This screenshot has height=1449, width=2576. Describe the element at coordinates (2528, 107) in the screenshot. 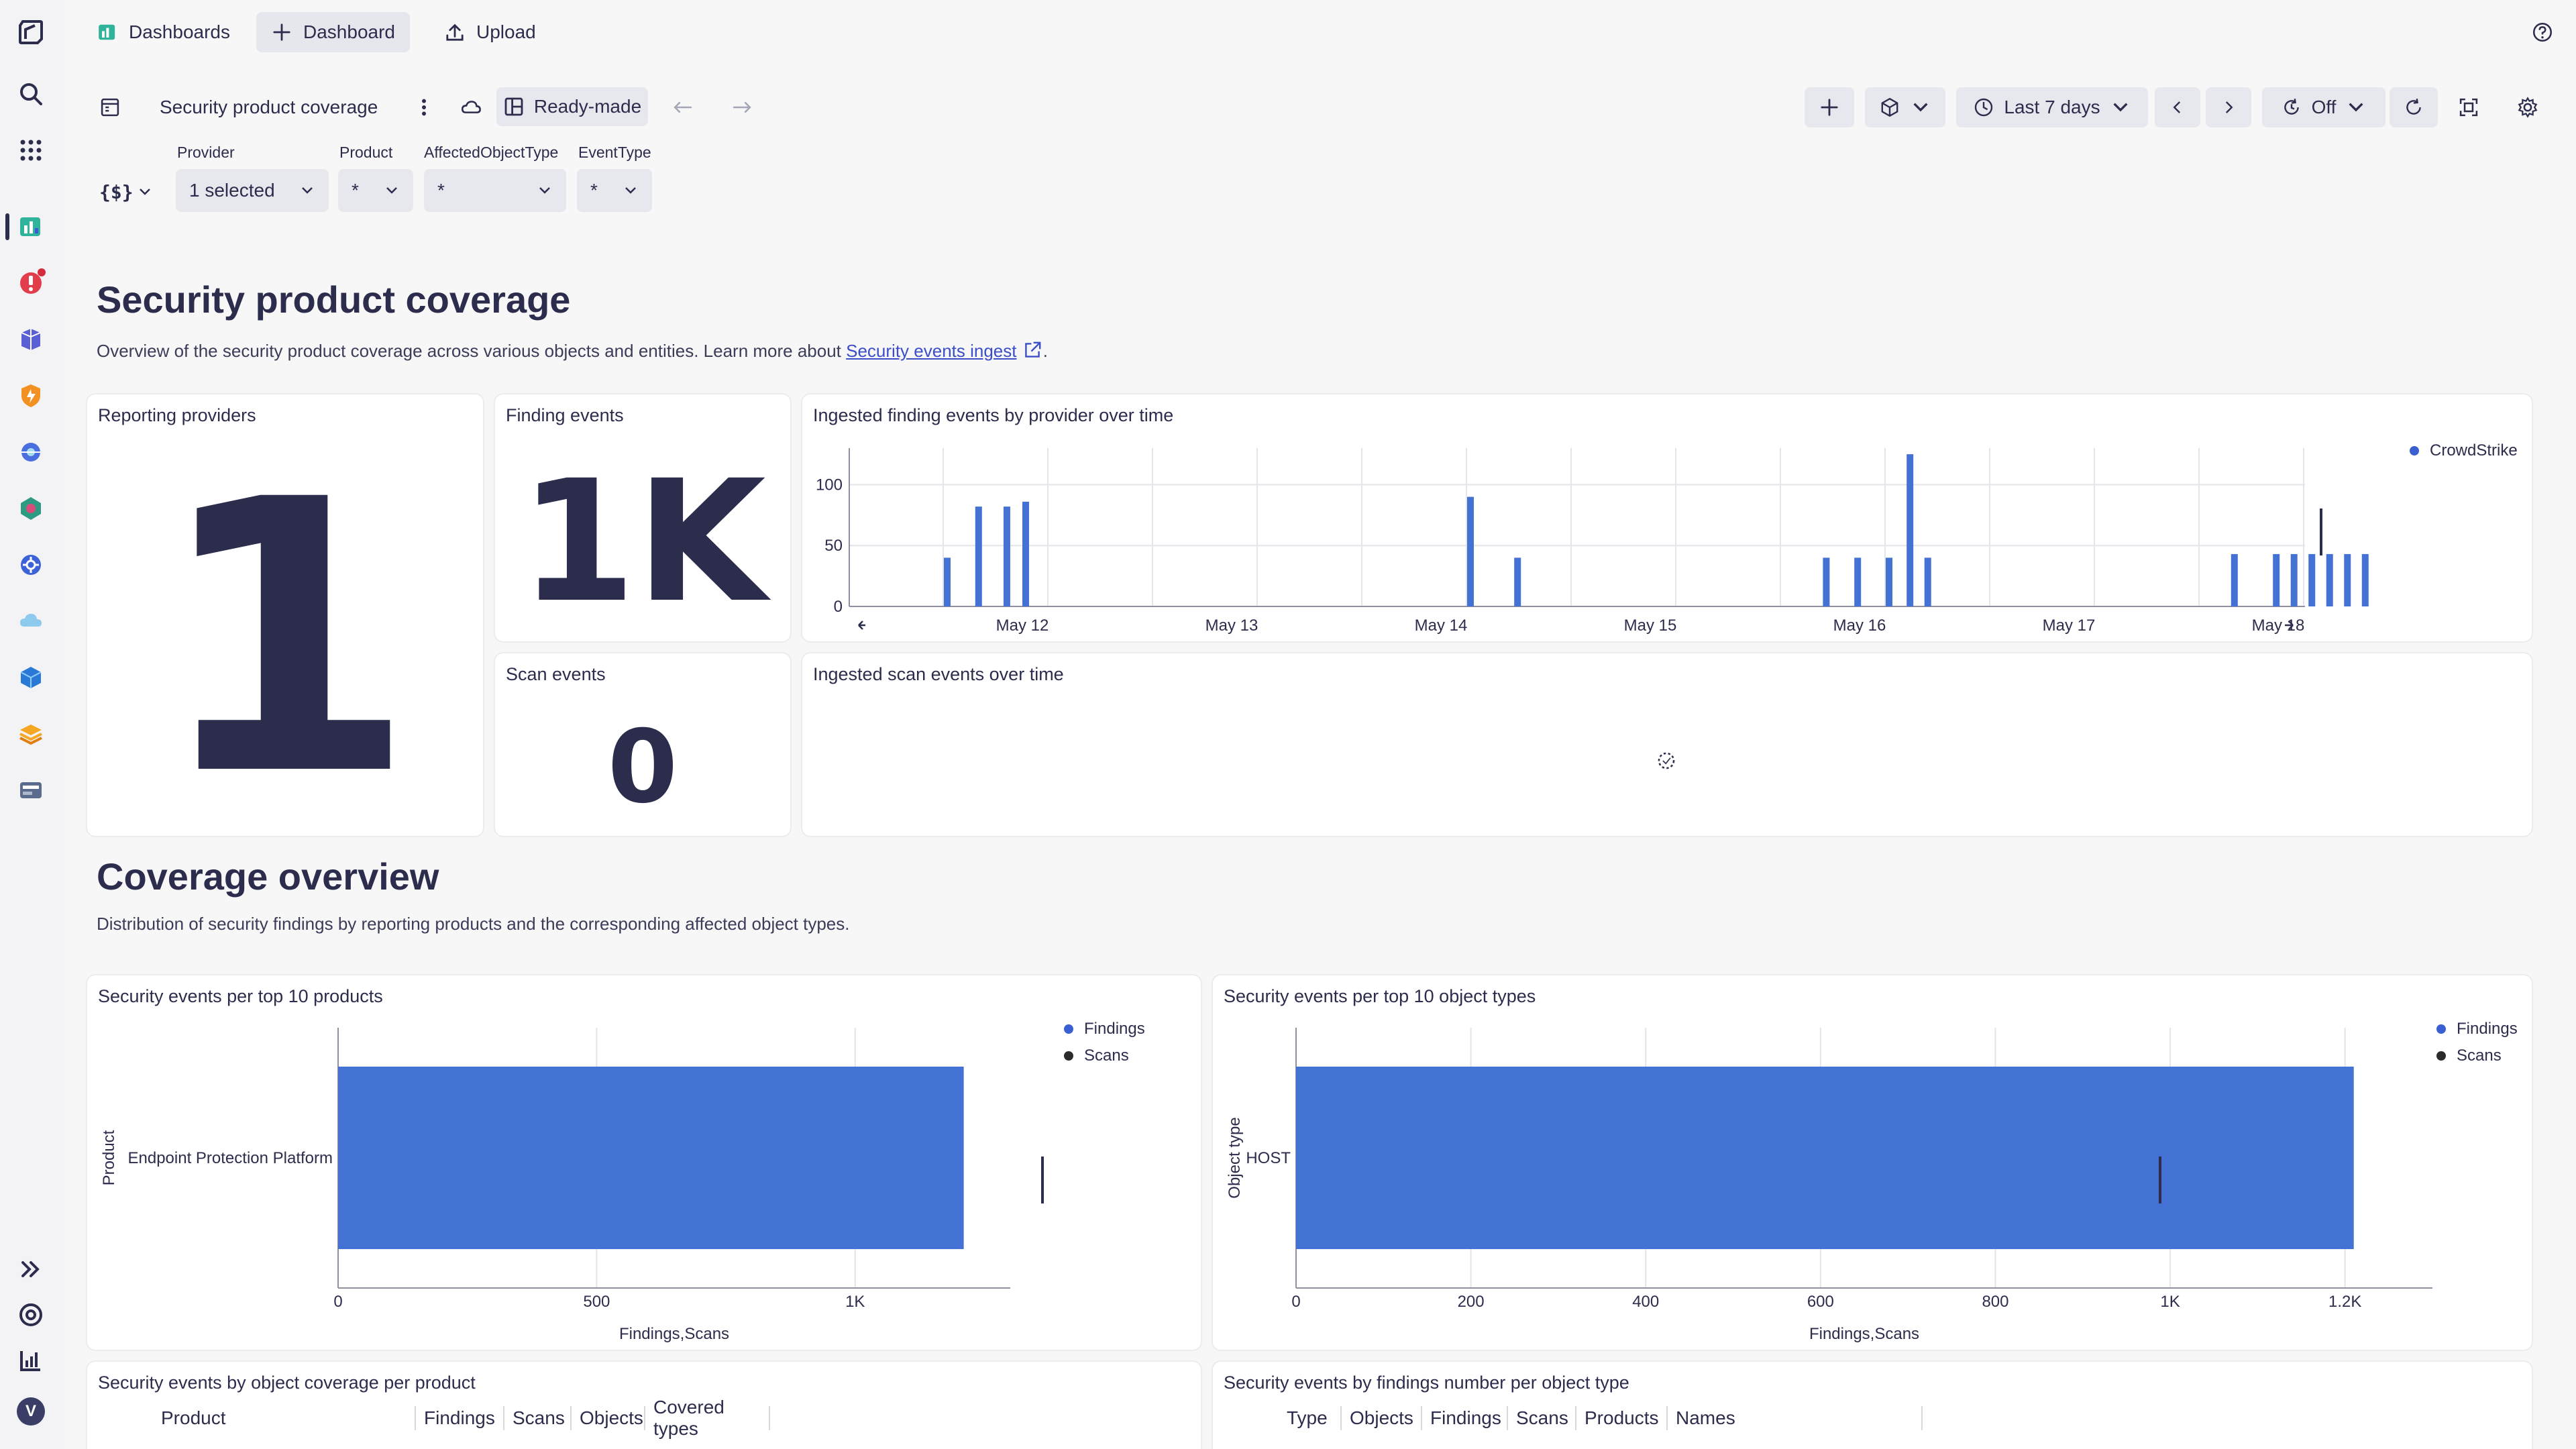

I see `settings-gear-icon` at that location.